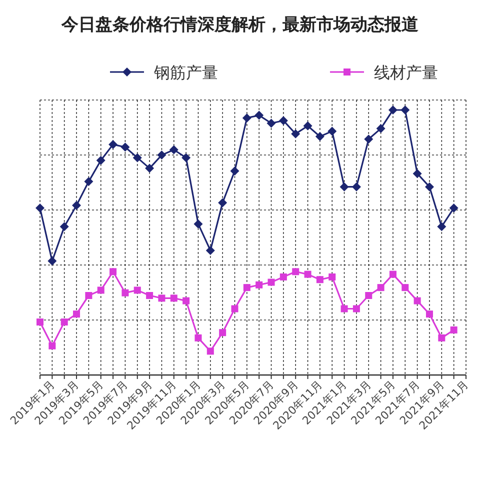 The height and width of the screenshot is (480, 480). Describe the element at coordinates (239, 25) in the screenshot. I see `chart-title: 今日盘条价格行情深度解析，最新市场动态报道` at that location.